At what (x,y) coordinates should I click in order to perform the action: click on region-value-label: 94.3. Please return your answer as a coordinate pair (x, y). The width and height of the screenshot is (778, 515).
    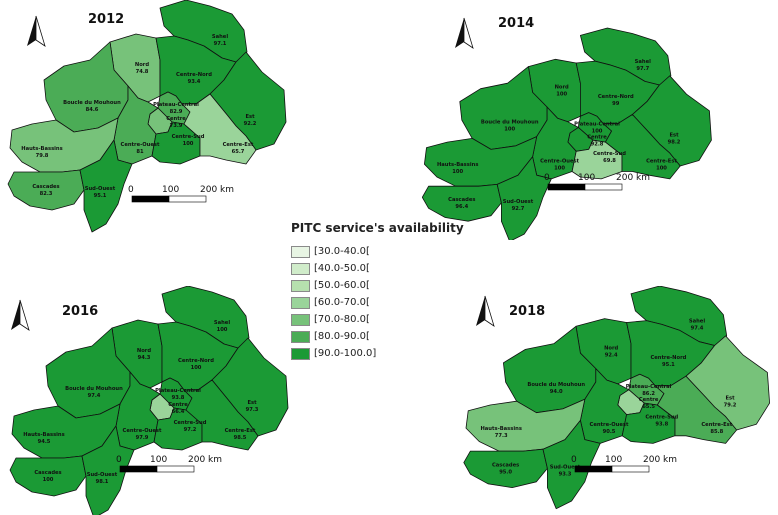
    Looking at the image, I should click on (144, 358).